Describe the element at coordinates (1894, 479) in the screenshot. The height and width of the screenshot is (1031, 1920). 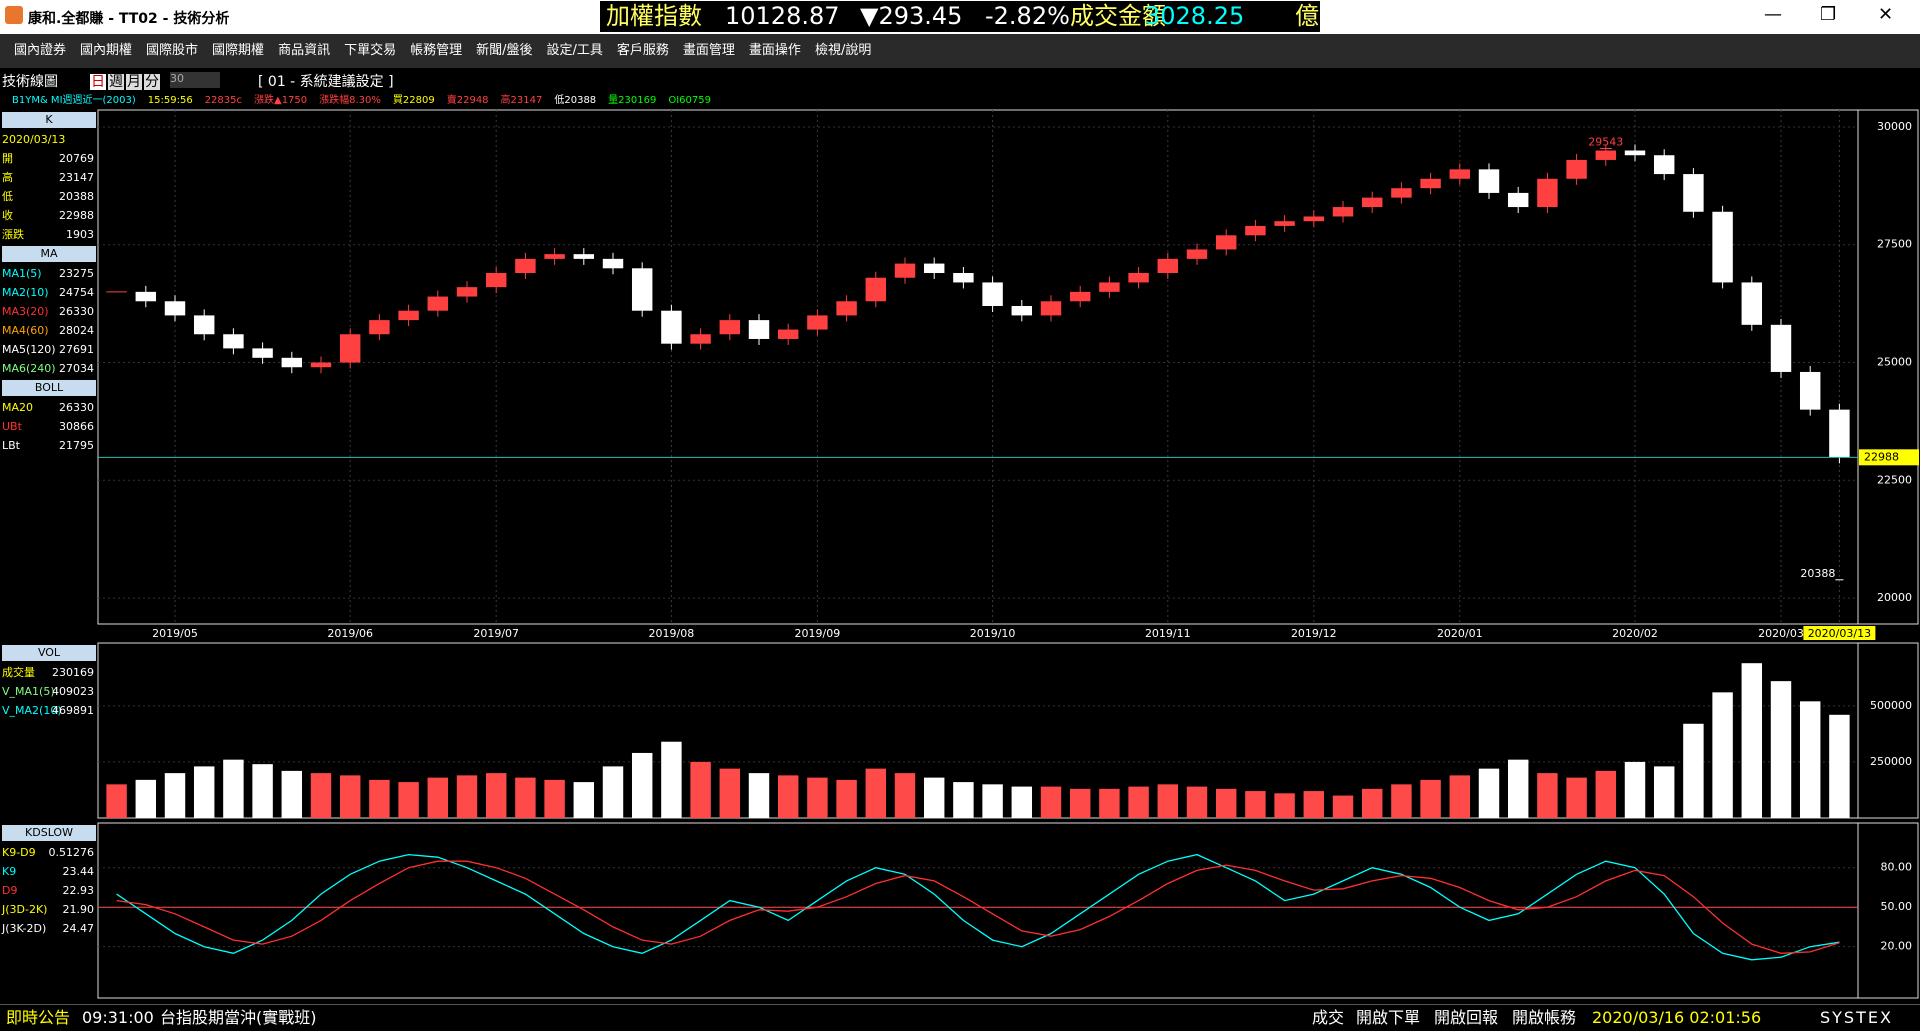
I see `y-tick-label: 22500` at that location.